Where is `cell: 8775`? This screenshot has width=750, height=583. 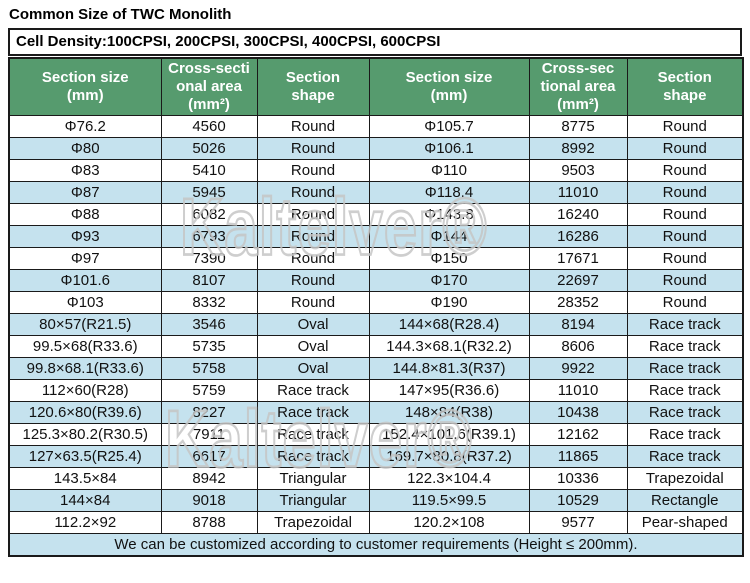 cell: 8775 is located at coordinates (578, 126).